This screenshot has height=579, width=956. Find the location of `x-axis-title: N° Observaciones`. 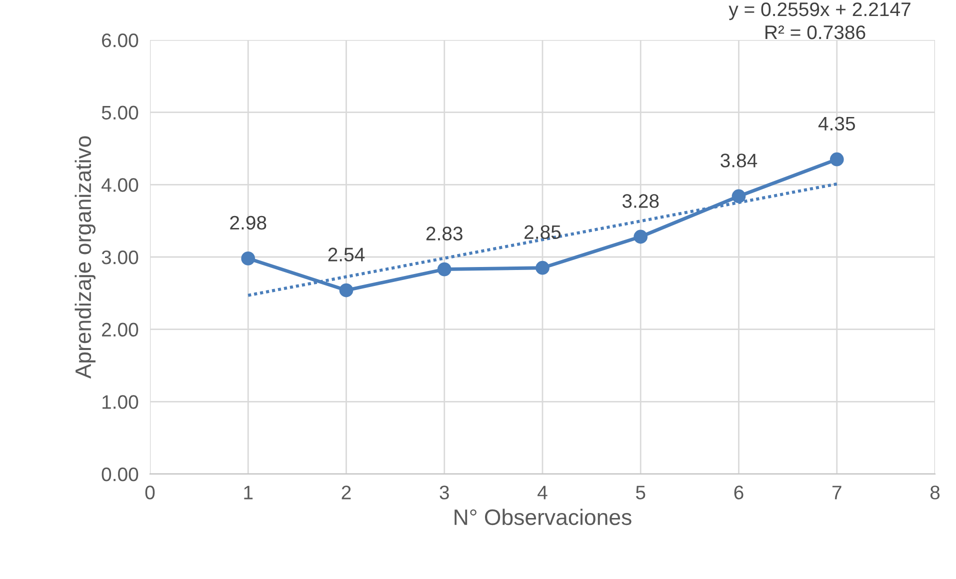

x-axis-title: N° Observaciones is located at coordinates (543, 517).